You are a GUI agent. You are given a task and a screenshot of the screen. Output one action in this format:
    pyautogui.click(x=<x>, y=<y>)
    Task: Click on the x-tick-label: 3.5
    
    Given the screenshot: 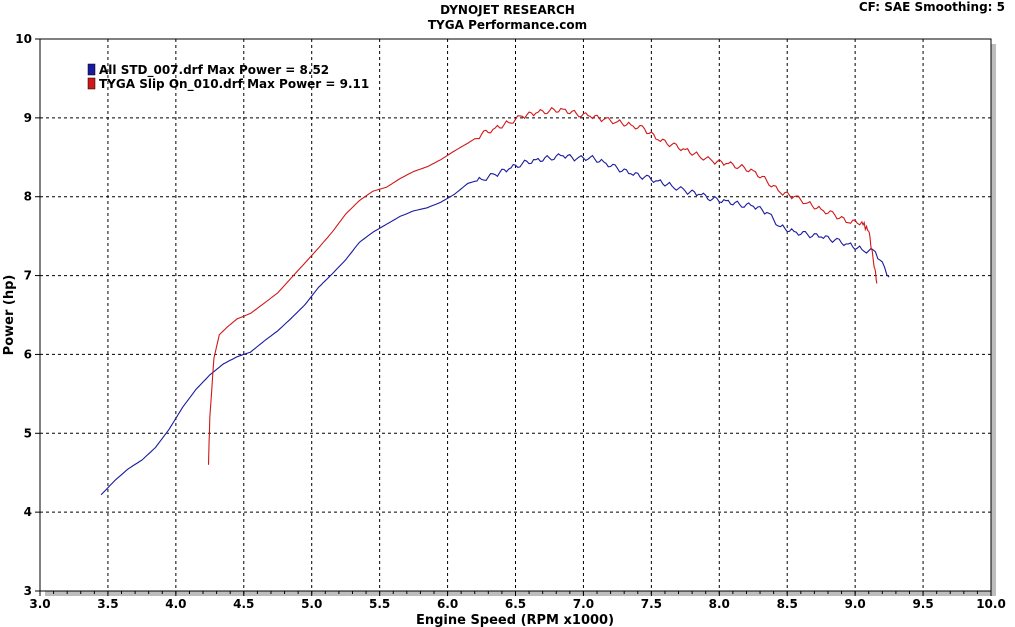 What is the action you would take?
    pyautogui.click(x=107, y=604)
    